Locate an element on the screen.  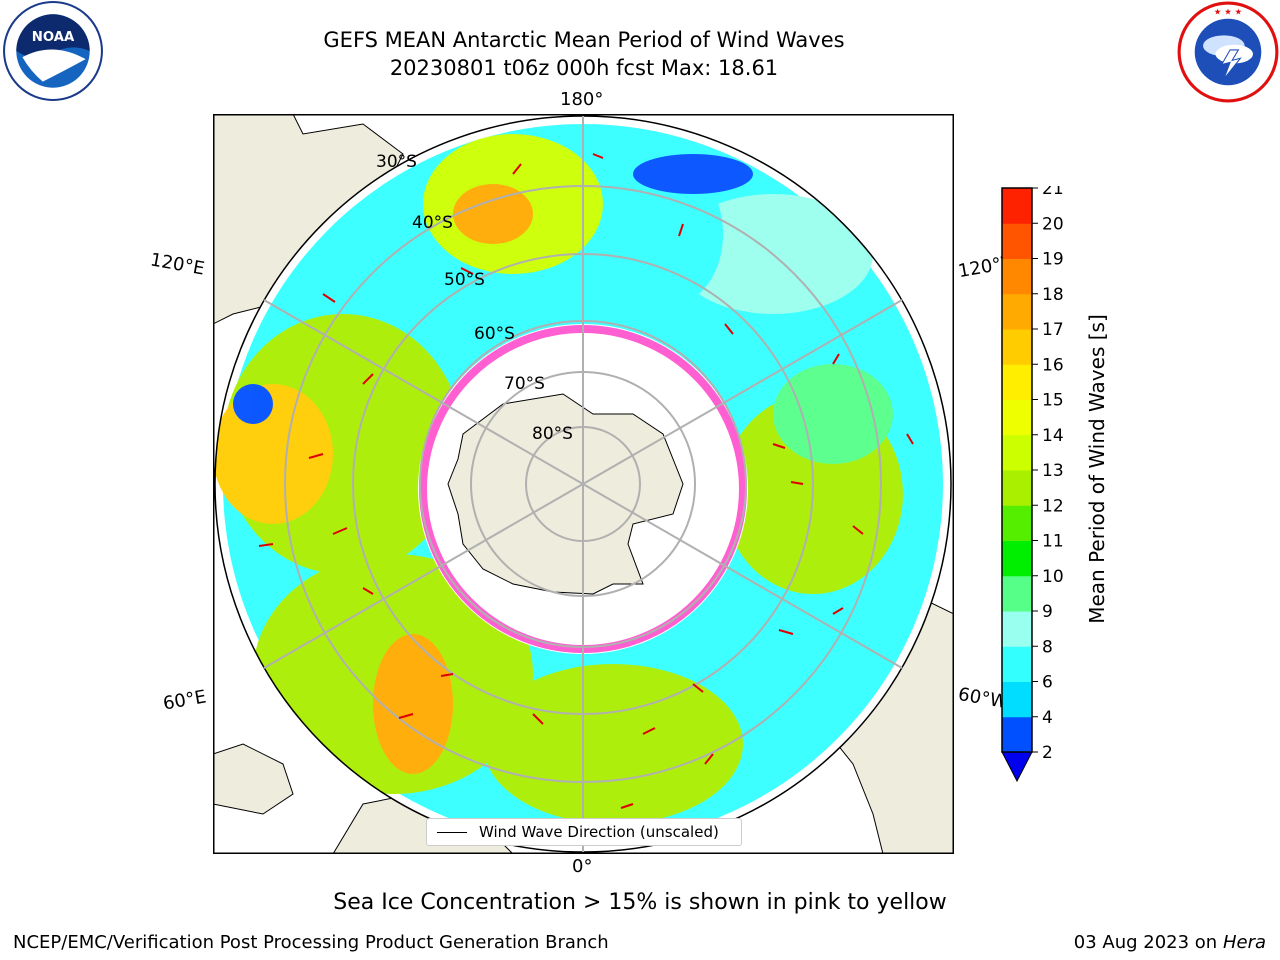
lat-label-60s: 60°S is located at coordinates (494, 334).